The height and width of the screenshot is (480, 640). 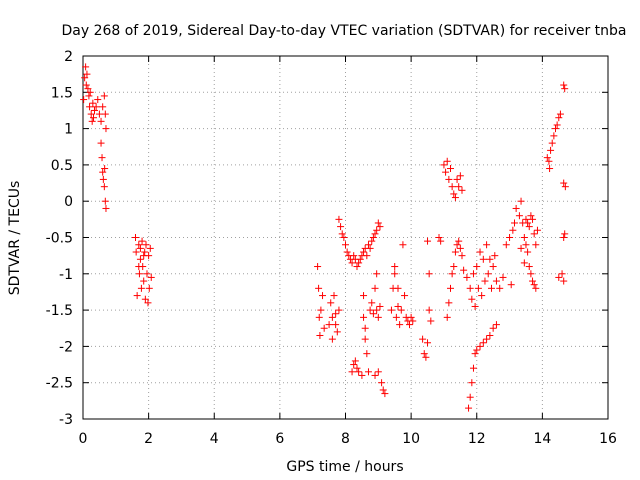 What do you see at coordinates (68, 57) in the screenshot?
I see `y-tick-label: 2` at bounding box center [68, 57].